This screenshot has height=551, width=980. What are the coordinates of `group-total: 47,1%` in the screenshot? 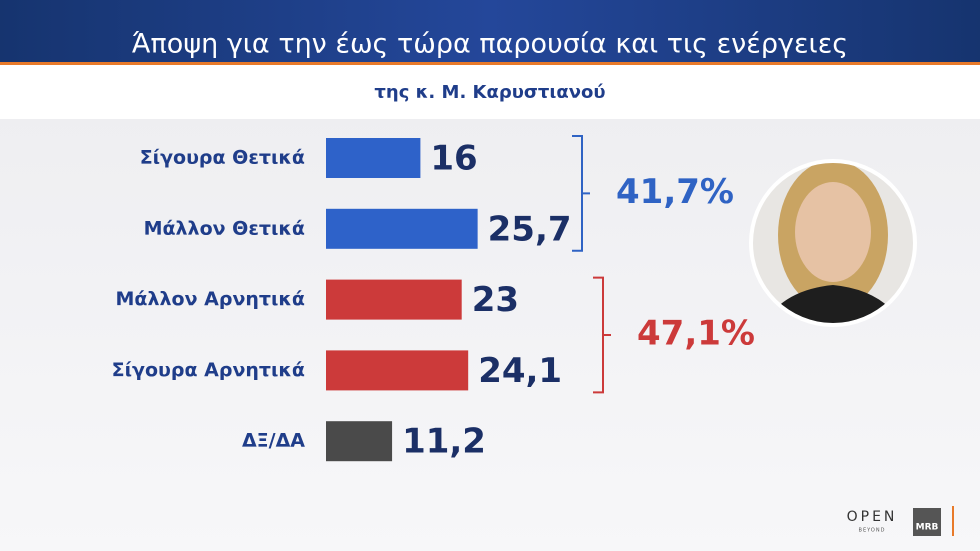 It's located at (696, 334).